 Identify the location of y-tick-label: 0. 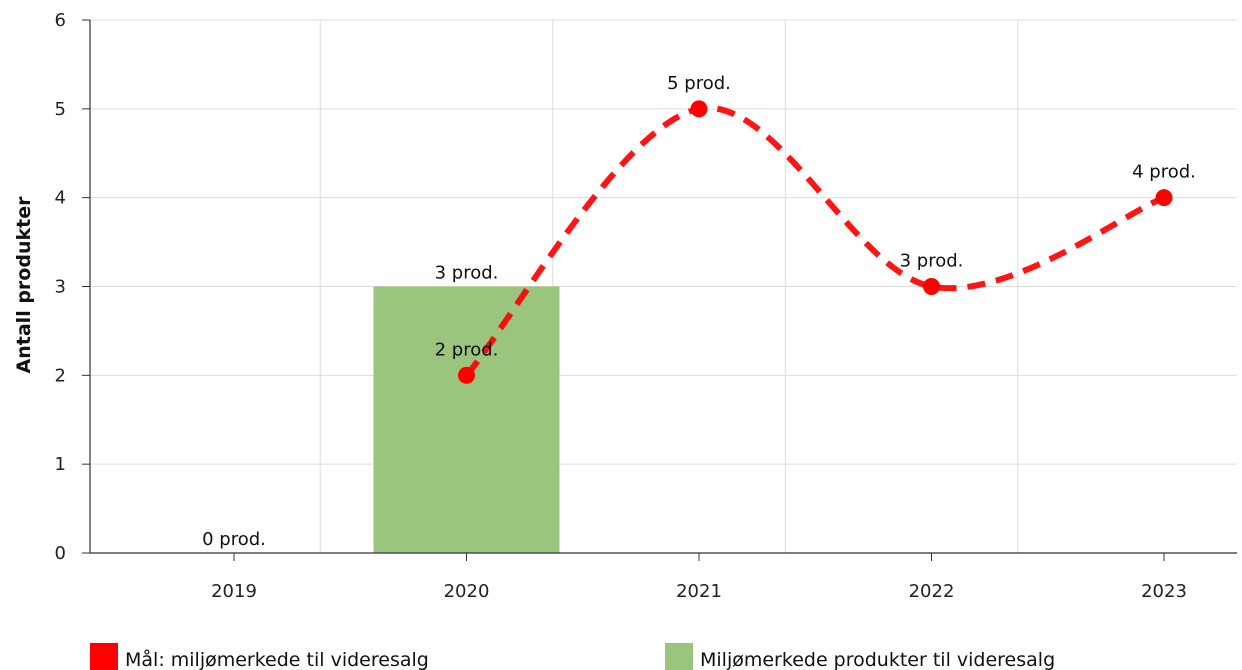
(60, 553).